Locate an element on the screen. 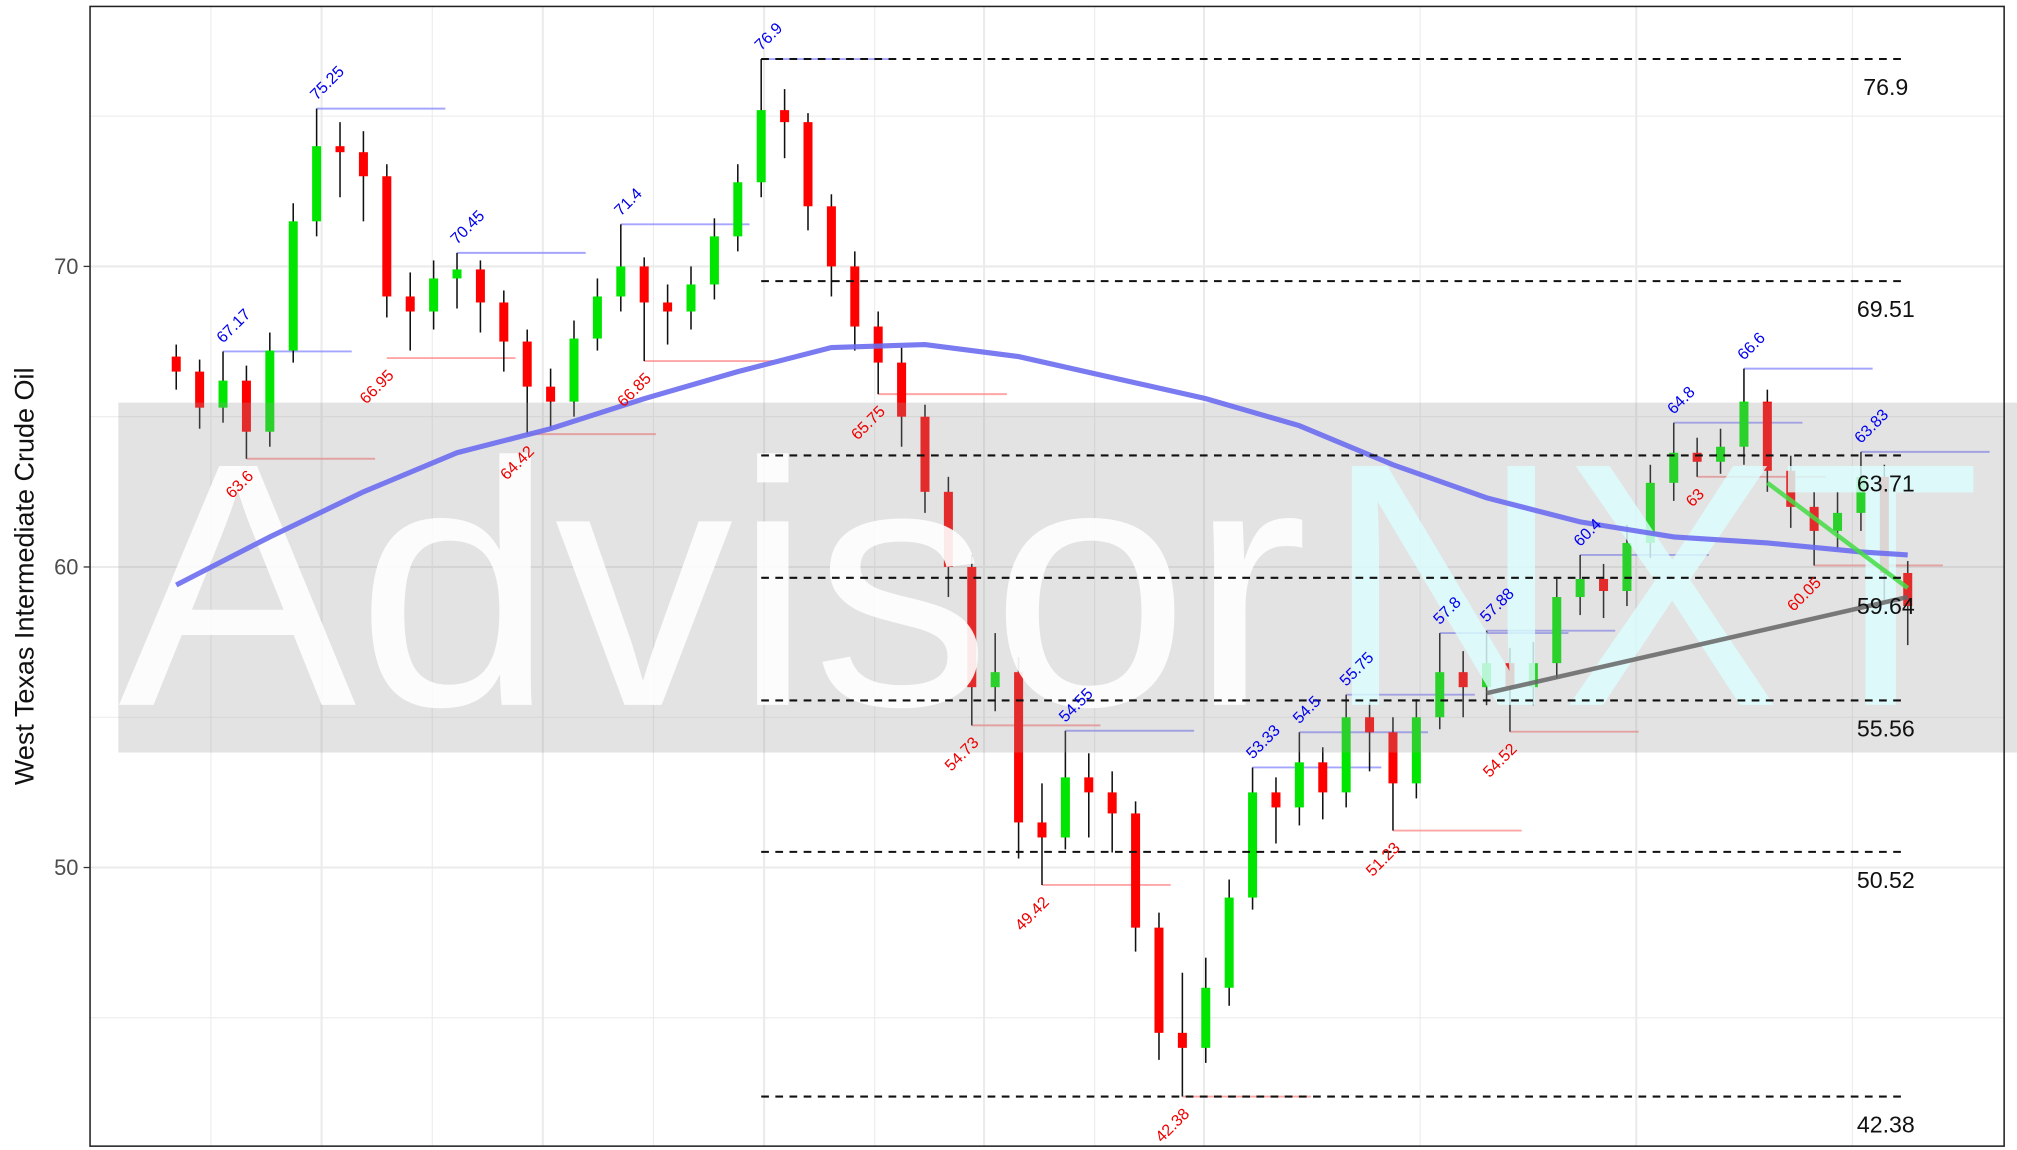 The height and width of the screenshot is (1150, 2017). level-label: 50.52 is located at coordinates (1886, 880).